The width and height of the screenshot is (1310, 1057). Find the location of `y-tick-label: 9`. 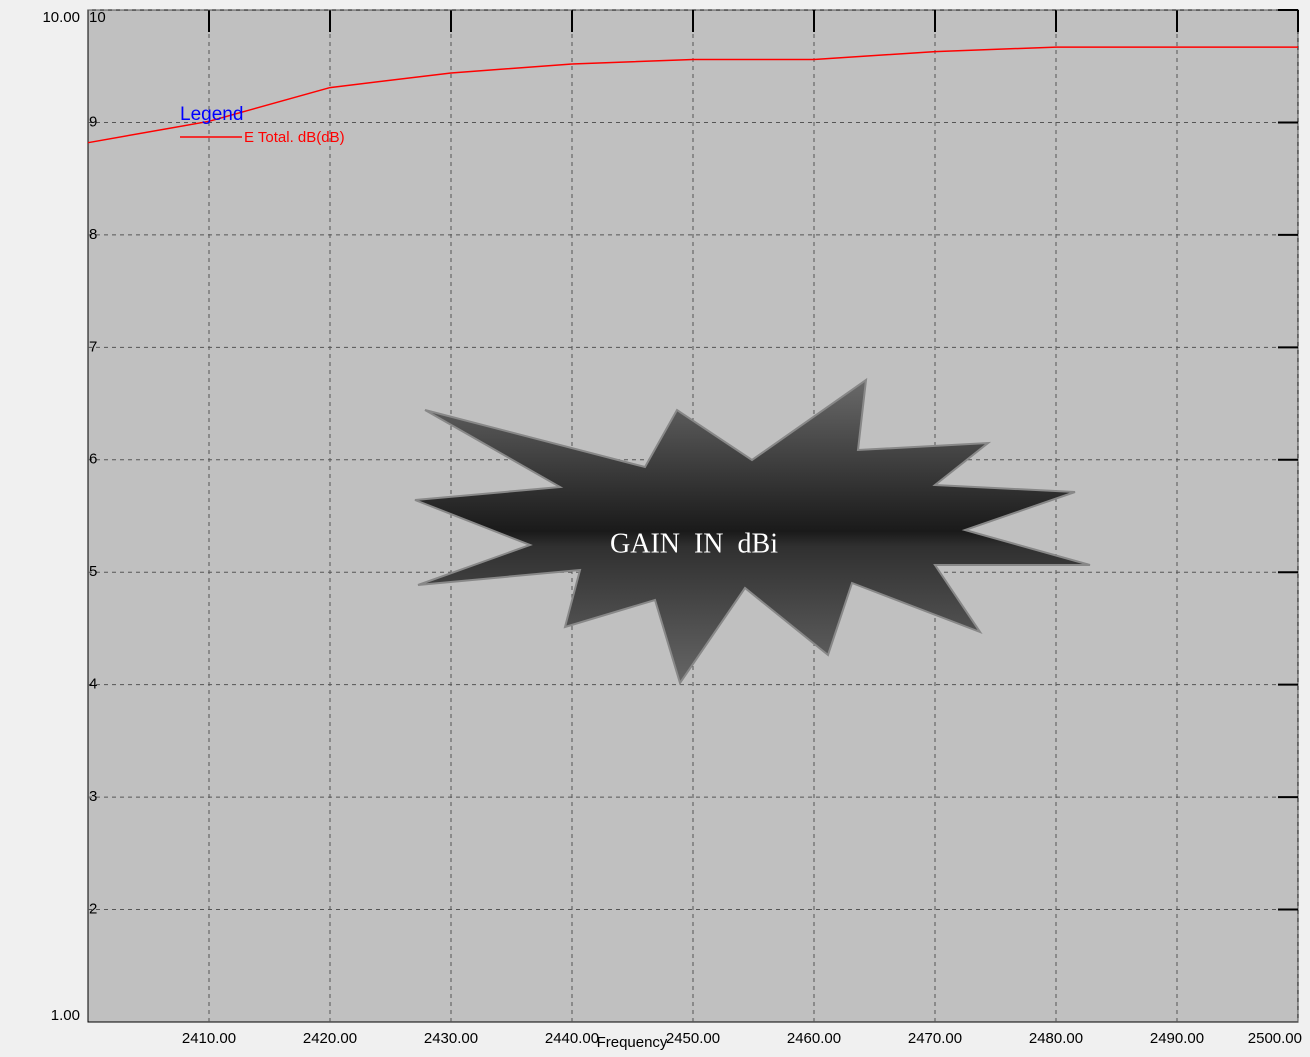

y-tick-label: 9 is located at coordinates (93, 121).